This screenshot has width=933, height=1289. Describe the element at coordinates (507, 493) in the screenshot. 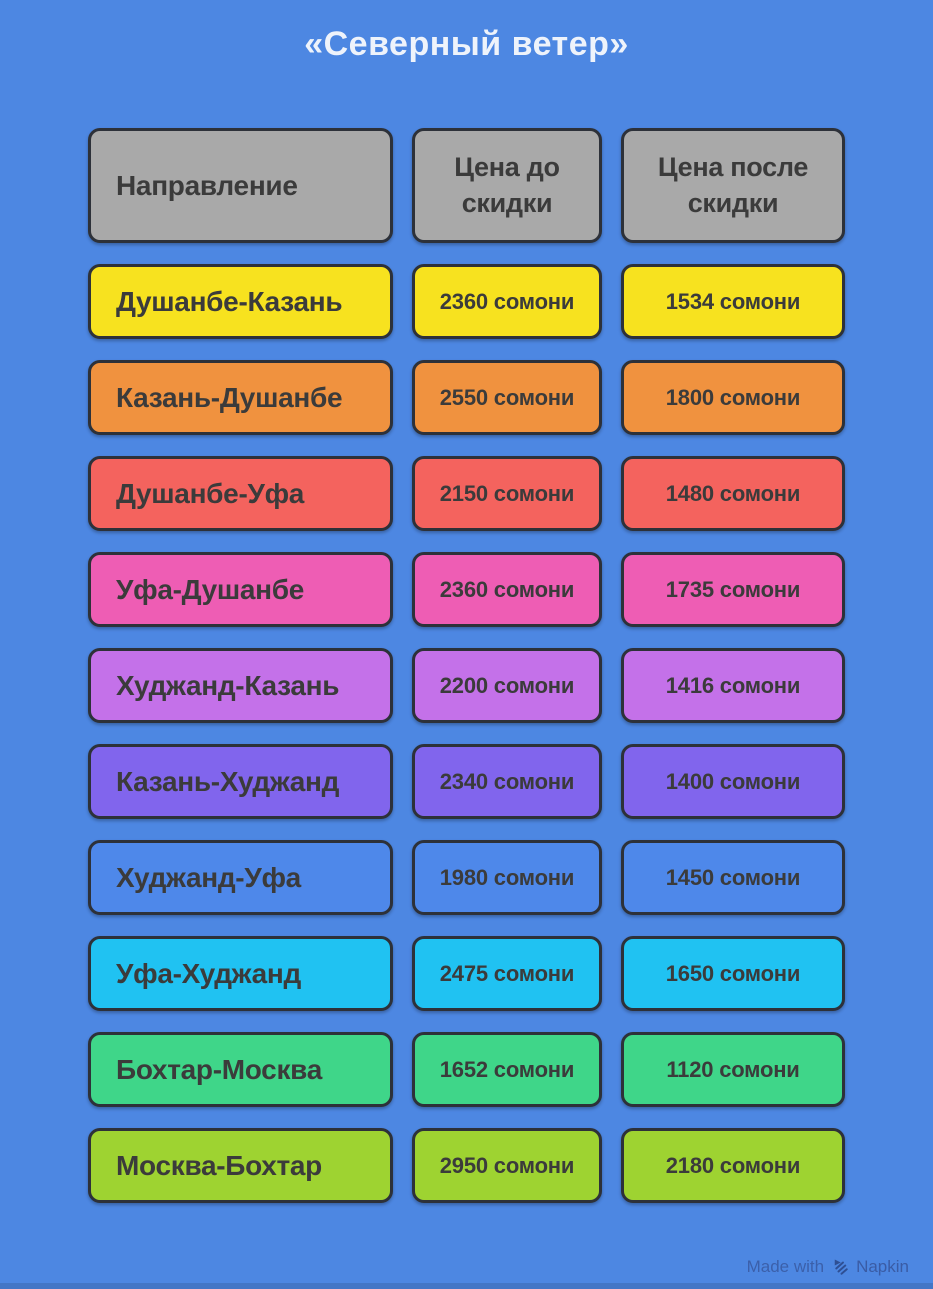

I see `price-before-cell: 2150 сомони` at that location.